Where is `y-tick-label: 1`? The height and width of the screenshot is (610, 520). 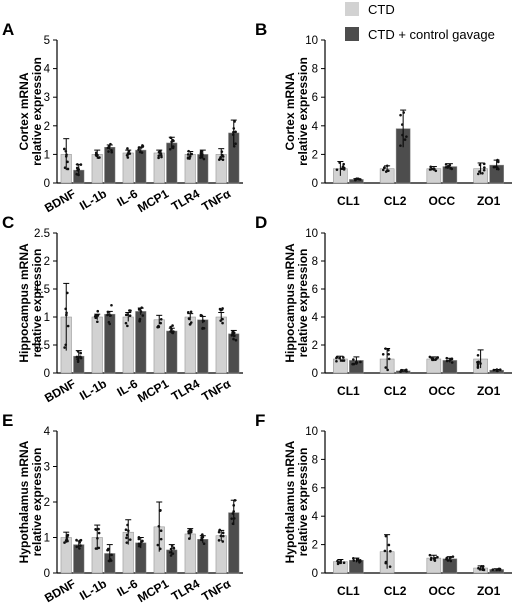
y-tick-label: 1 is located at coordinates (47, 155).